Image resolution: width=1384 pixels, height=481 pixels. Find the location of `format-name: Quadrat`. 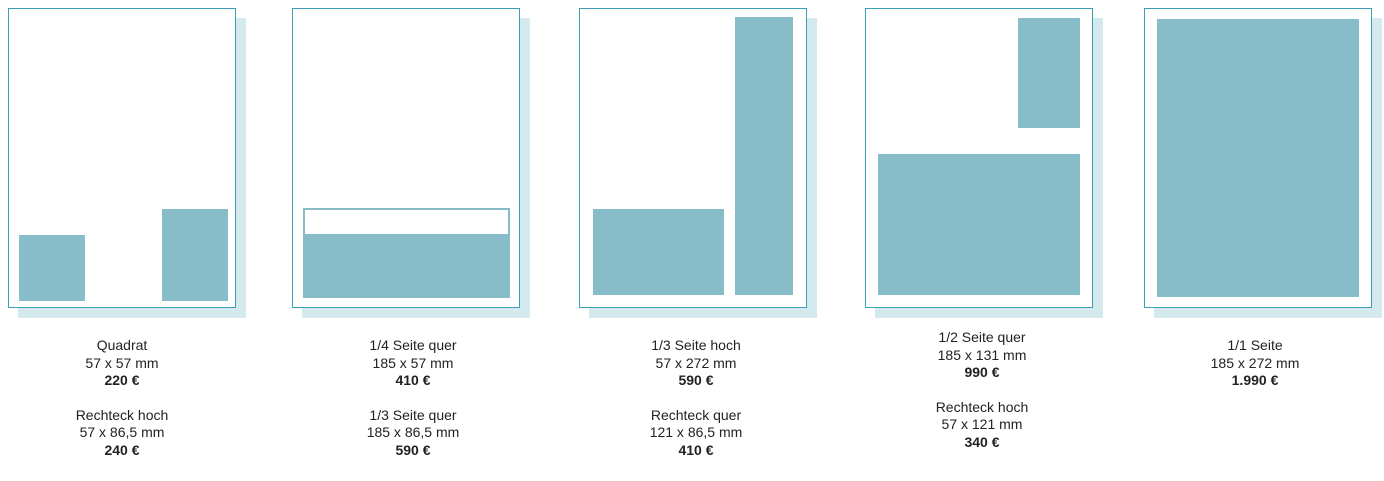

format-name: Quadrat is located at coordinates (122, 345).